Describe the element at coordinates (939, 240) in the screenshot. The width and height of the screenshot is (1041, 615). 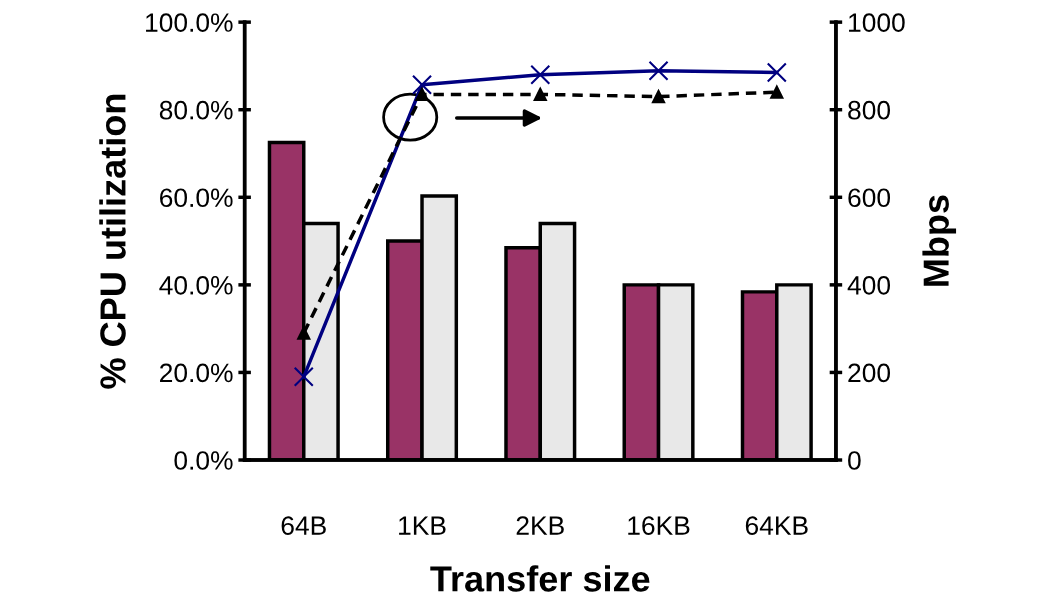
I see `y2-axis-title: Mbps` at that location.